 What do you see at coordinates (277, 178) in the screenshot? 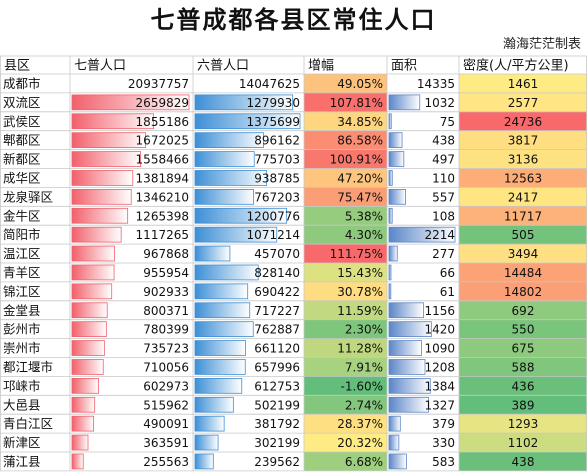
I see `pop6-value: 938785` at bounding box center [277, 178].